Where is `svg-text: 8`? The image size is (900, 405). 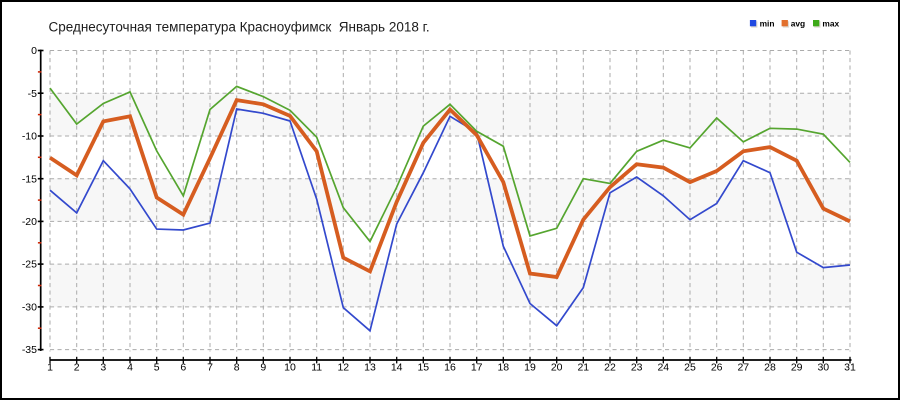
svg-text: 8 is located at coordinates (237, 368).